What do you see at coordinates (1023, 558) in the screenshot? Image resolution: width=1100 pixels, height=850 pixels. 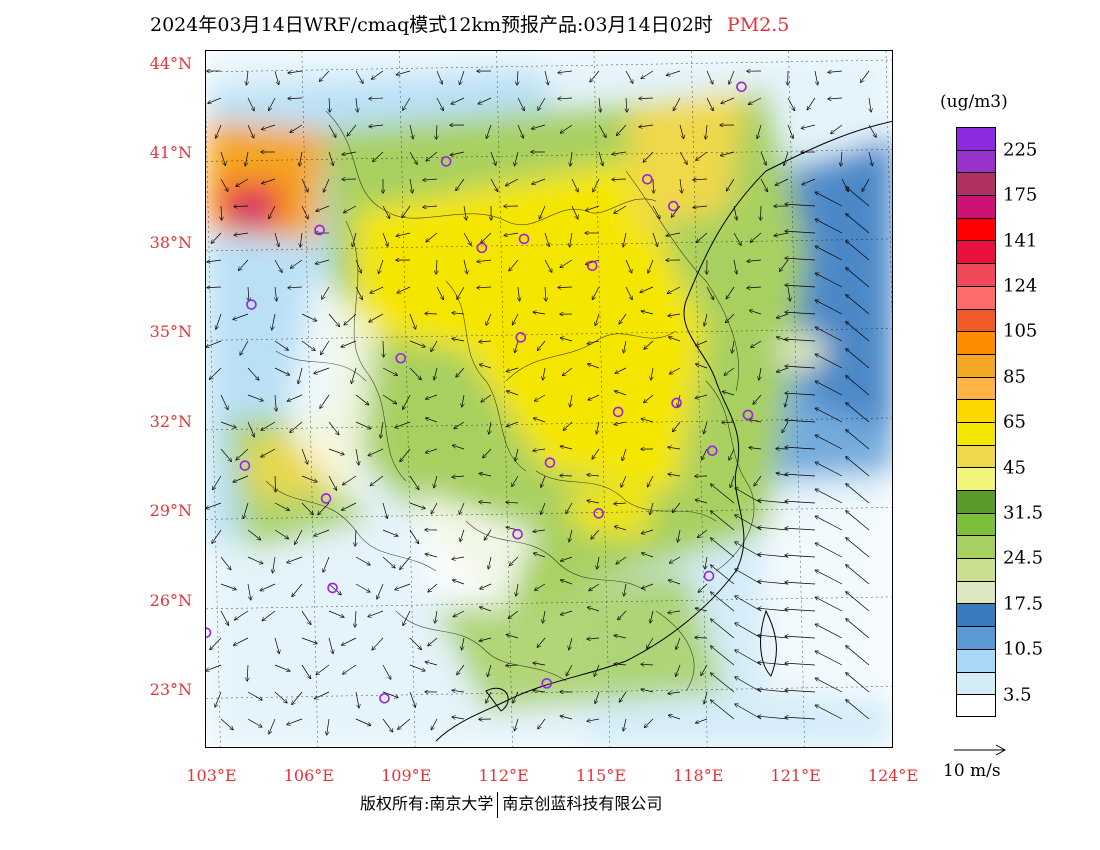 I see `legend-label: 24.5` at bounding box center [1023, 558].